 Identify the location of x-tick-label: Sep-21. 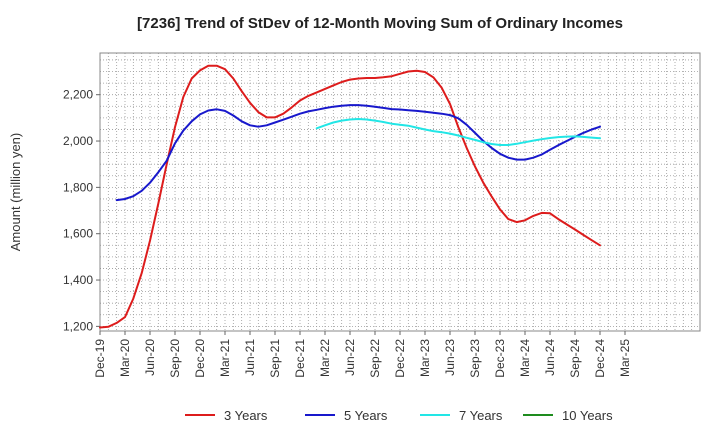
(275, 358).